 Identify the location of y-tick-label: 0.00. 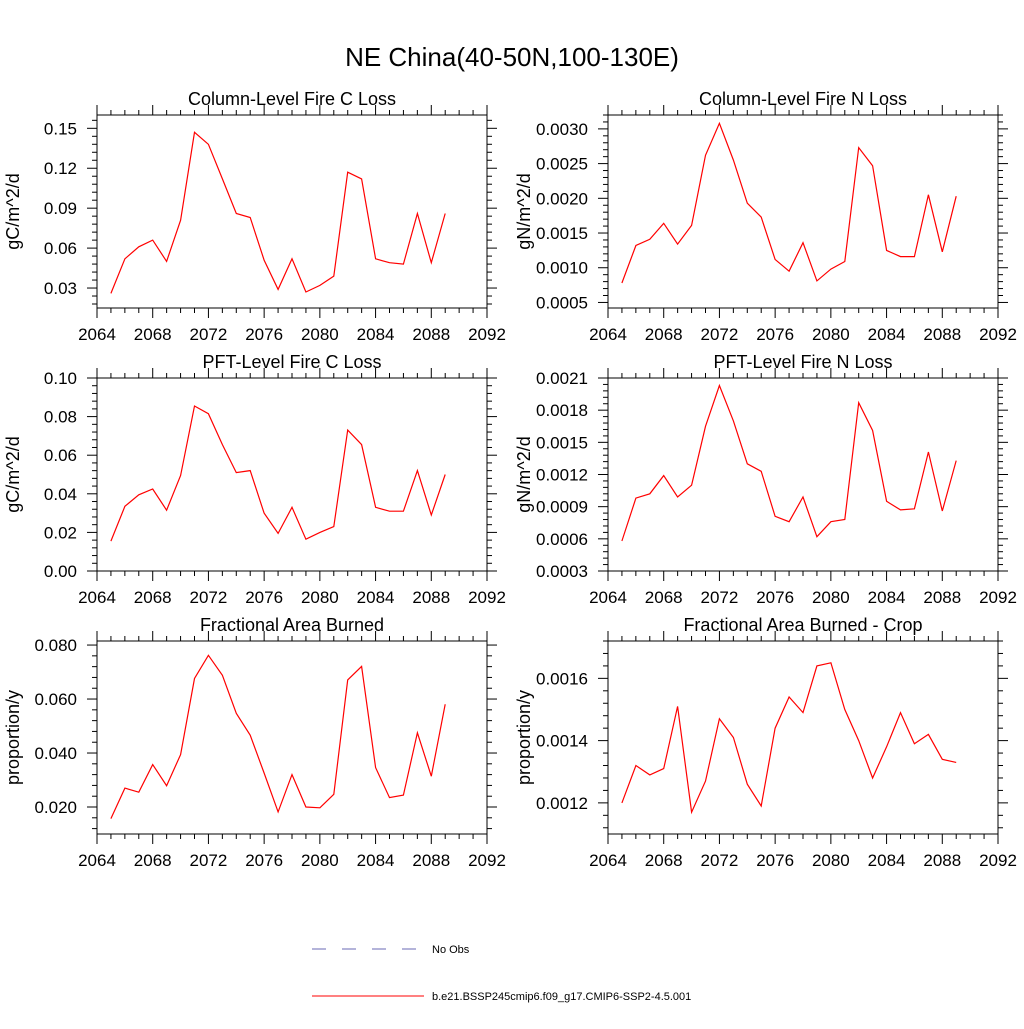
(60, 571).